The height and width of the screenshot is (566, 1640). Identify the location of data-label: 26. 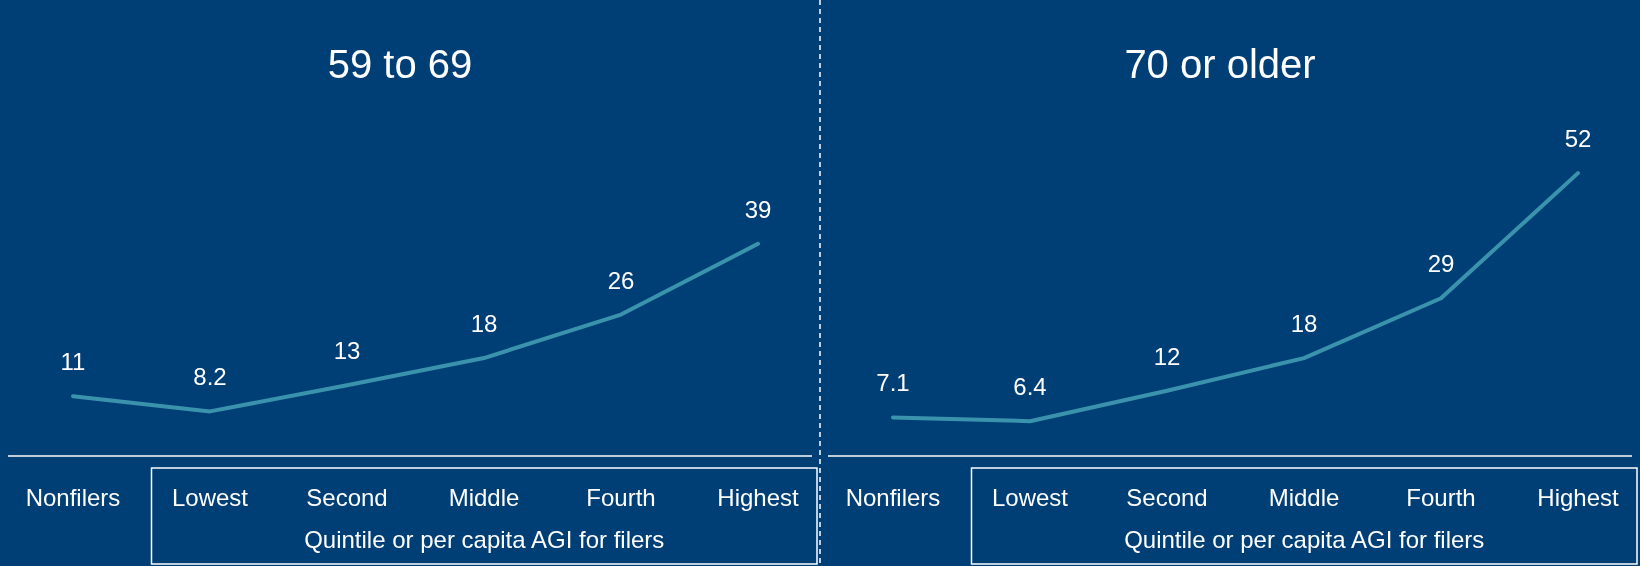
(621, 280).